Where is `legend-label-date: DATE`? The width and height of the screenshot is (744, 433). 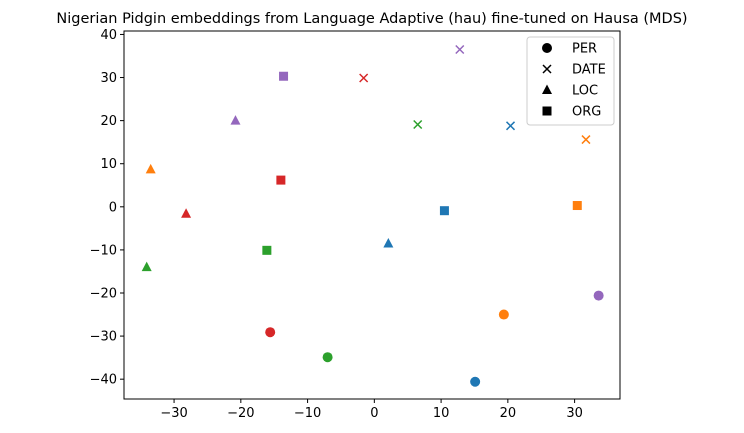 legend-label-date: DATE is located at coordinates (589, 70).